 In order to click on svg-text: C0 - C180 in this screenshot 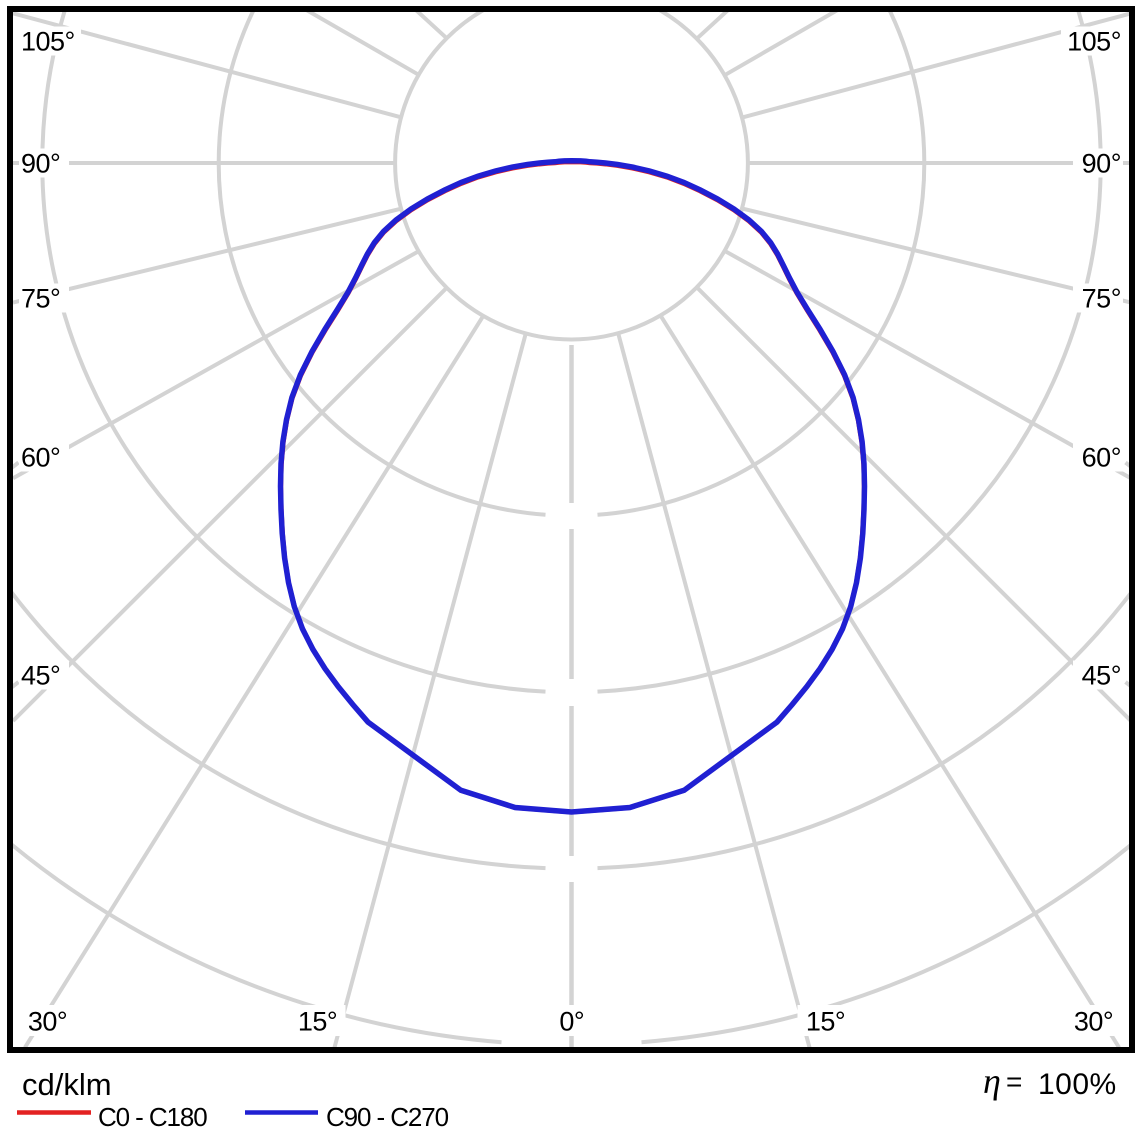, I will do `click(152, 1117)`.